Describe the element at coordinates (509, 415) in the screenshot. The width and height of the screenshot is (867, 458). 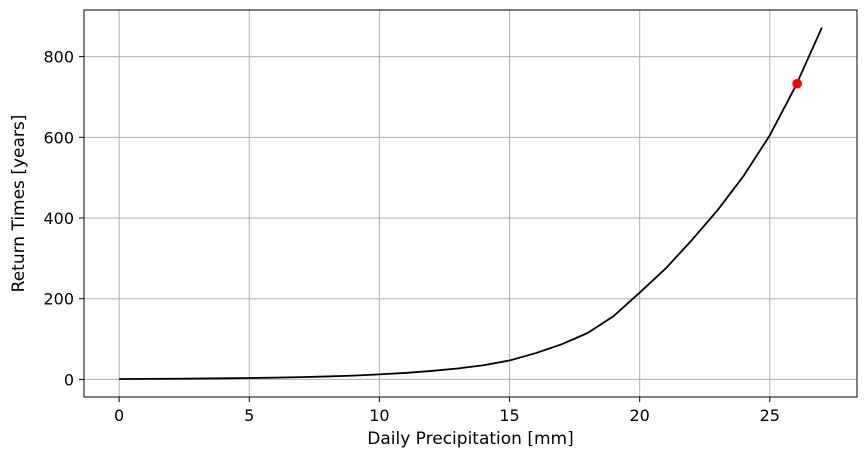
I see `x-tick-label: 15` at that location.